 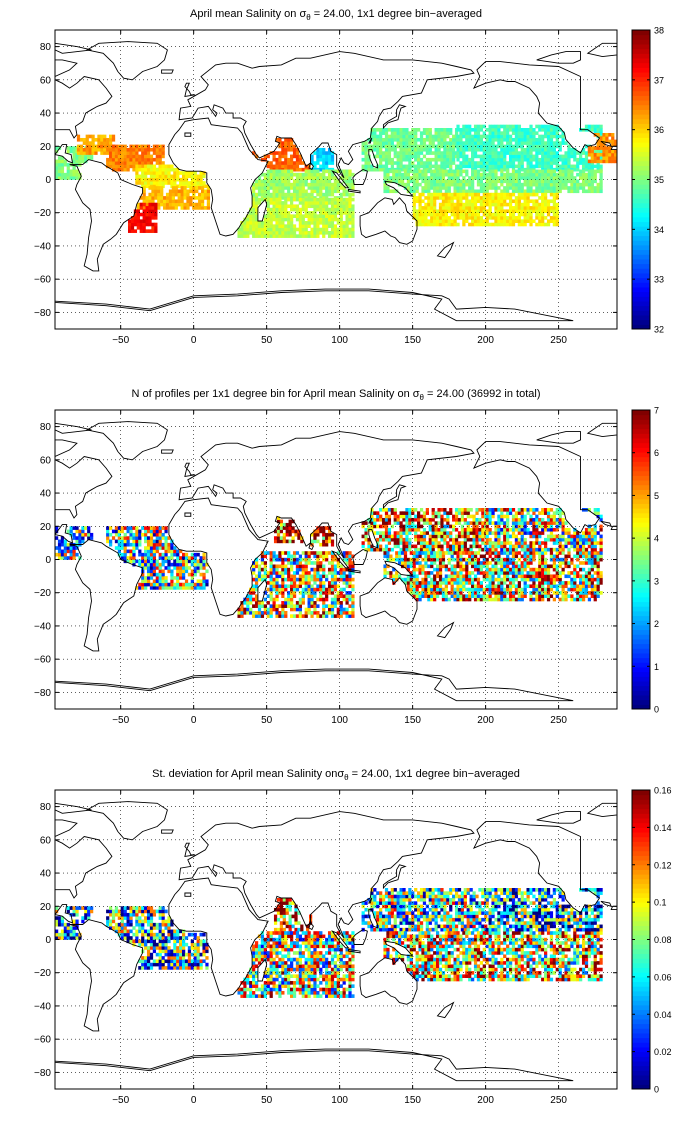 What do you see at coordinates (42, 280) in the screenshot?
I see `y-tick-label: −60` at bounding box center [42, 280].